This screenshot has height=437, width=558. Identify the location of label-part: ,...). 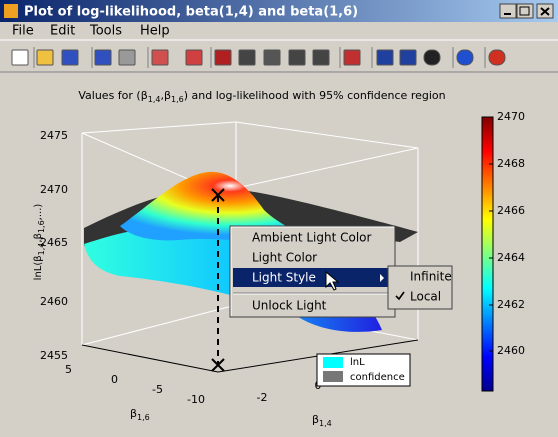
(38, 212).